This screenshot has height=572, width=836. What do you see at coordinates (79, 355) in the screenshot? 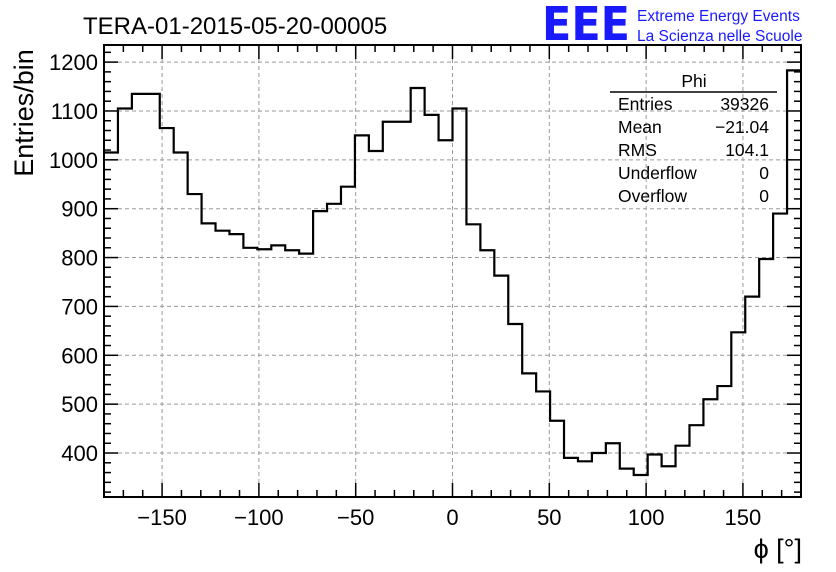
I see `y-tick-label: 600` at bounding box center [79, 355].